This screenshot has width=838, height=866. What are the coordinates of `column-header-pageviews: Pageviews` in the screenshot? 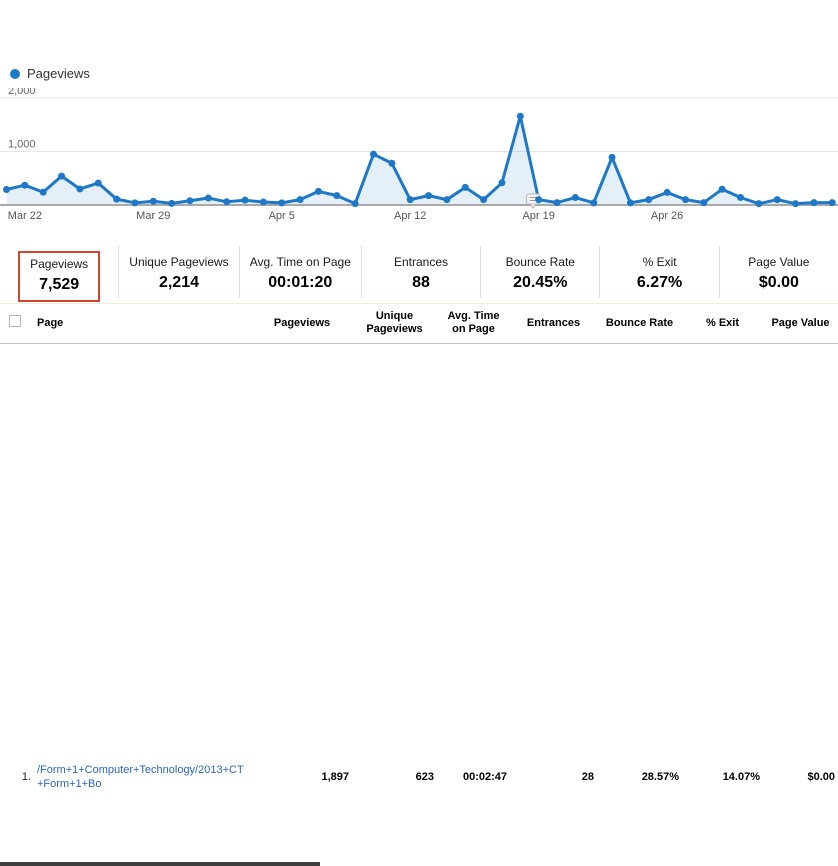 It's located at (302, 324).